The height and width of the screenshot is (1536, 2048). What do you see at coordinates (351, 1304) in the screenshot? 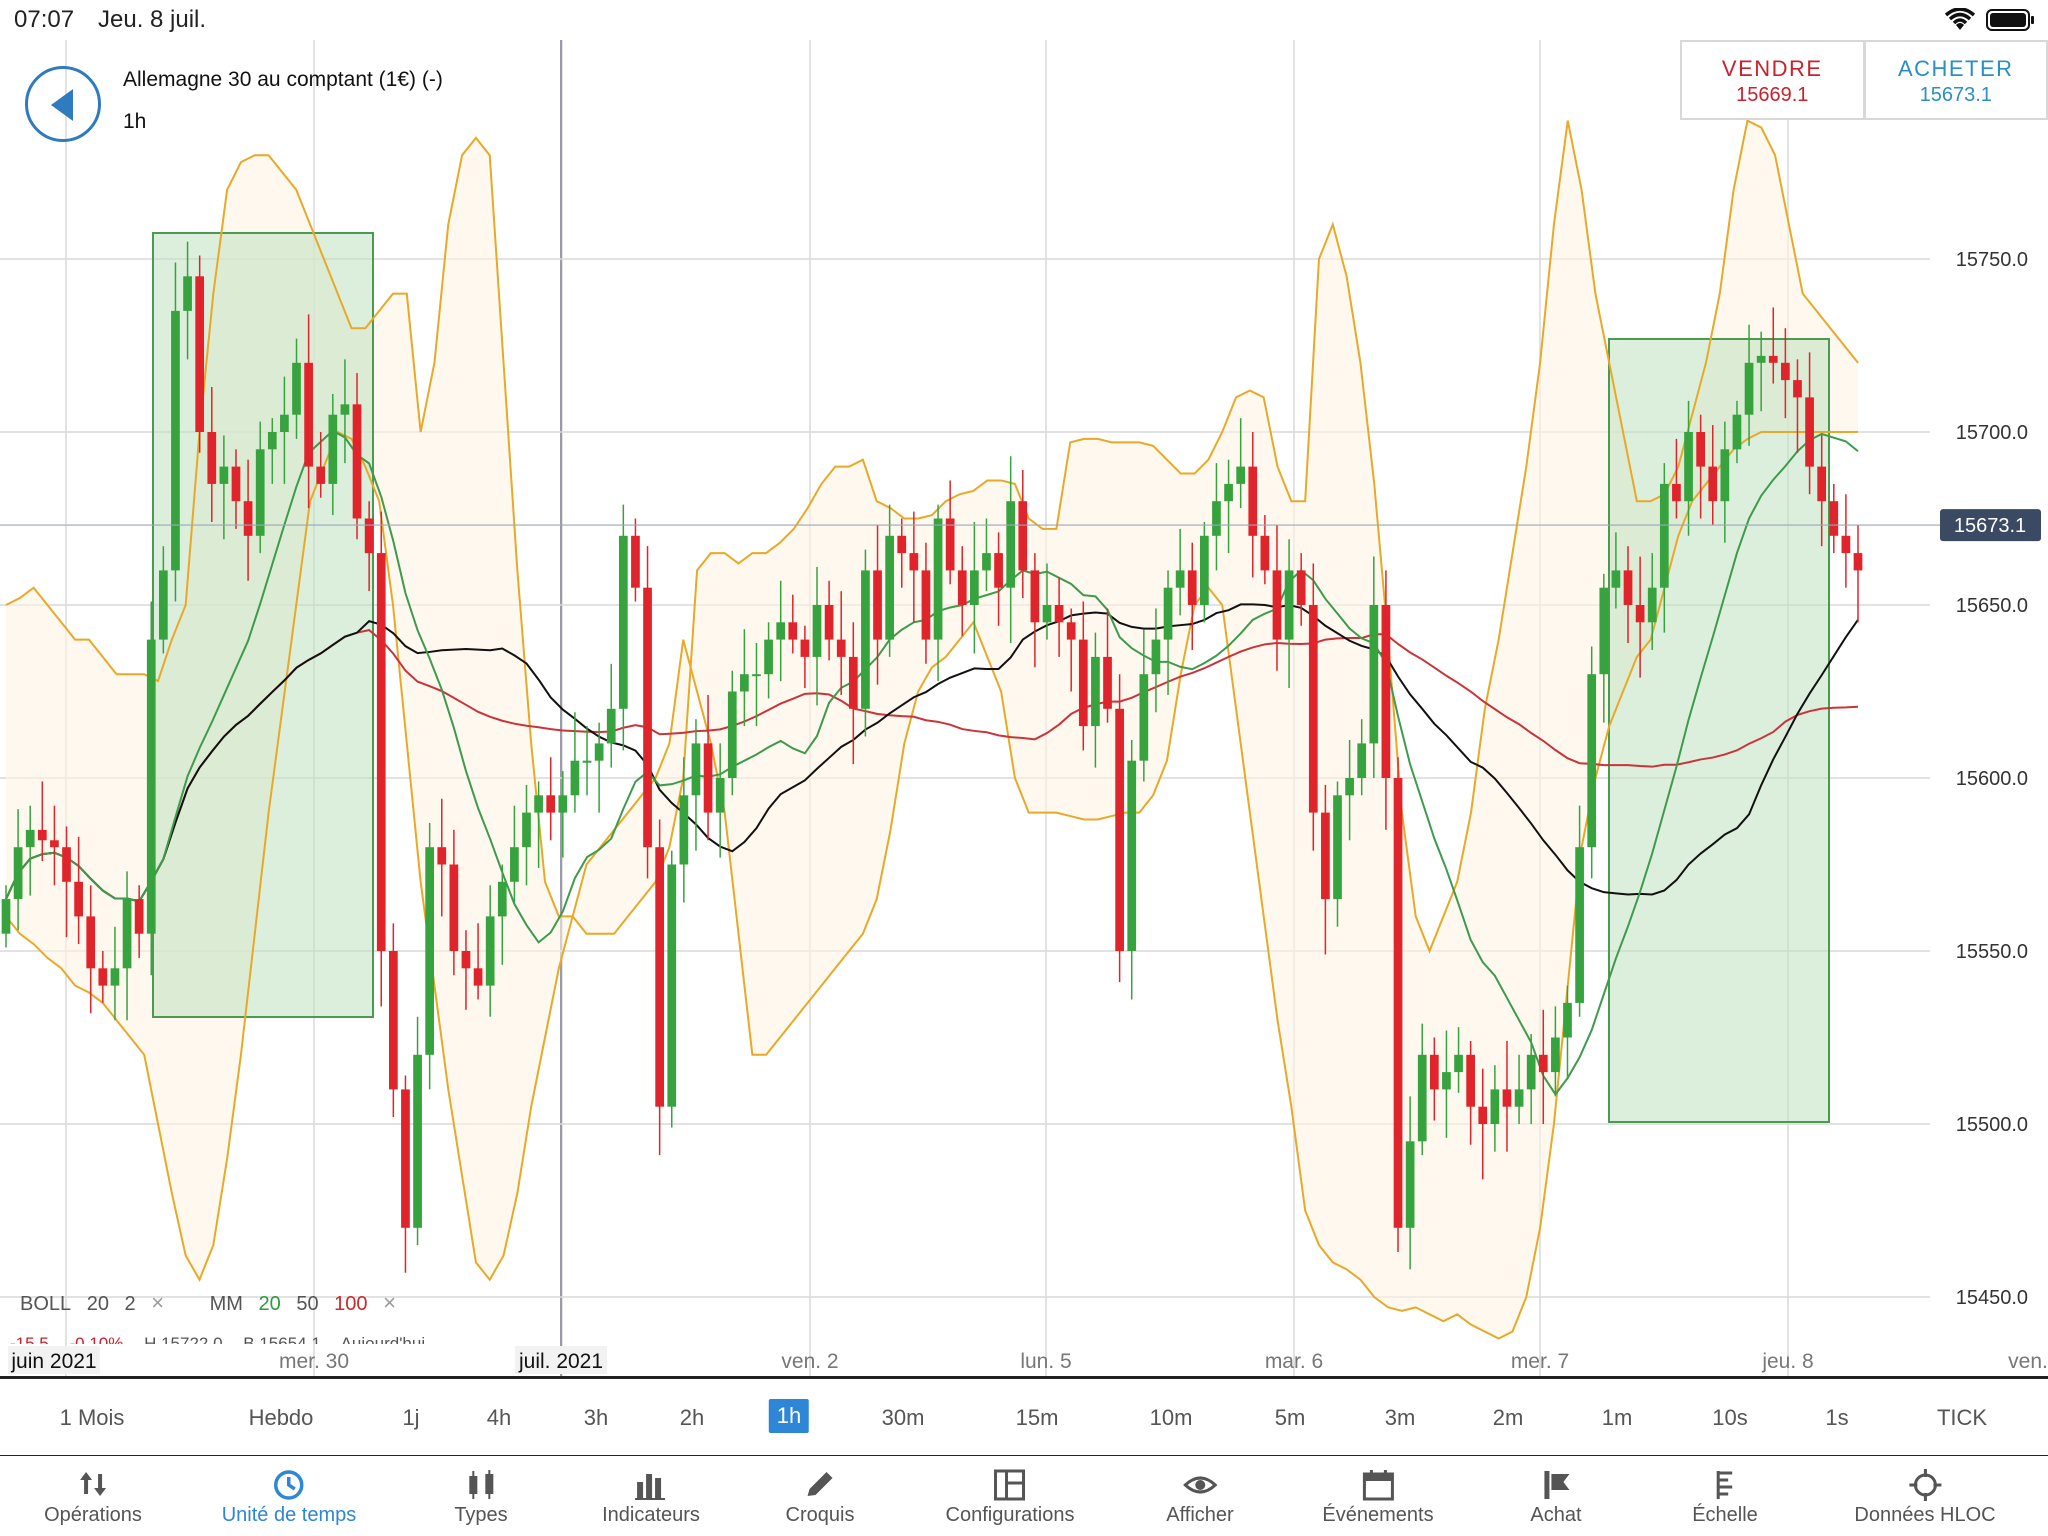
I see `mm-period-100: 100` at bounding box center [351, 1304].